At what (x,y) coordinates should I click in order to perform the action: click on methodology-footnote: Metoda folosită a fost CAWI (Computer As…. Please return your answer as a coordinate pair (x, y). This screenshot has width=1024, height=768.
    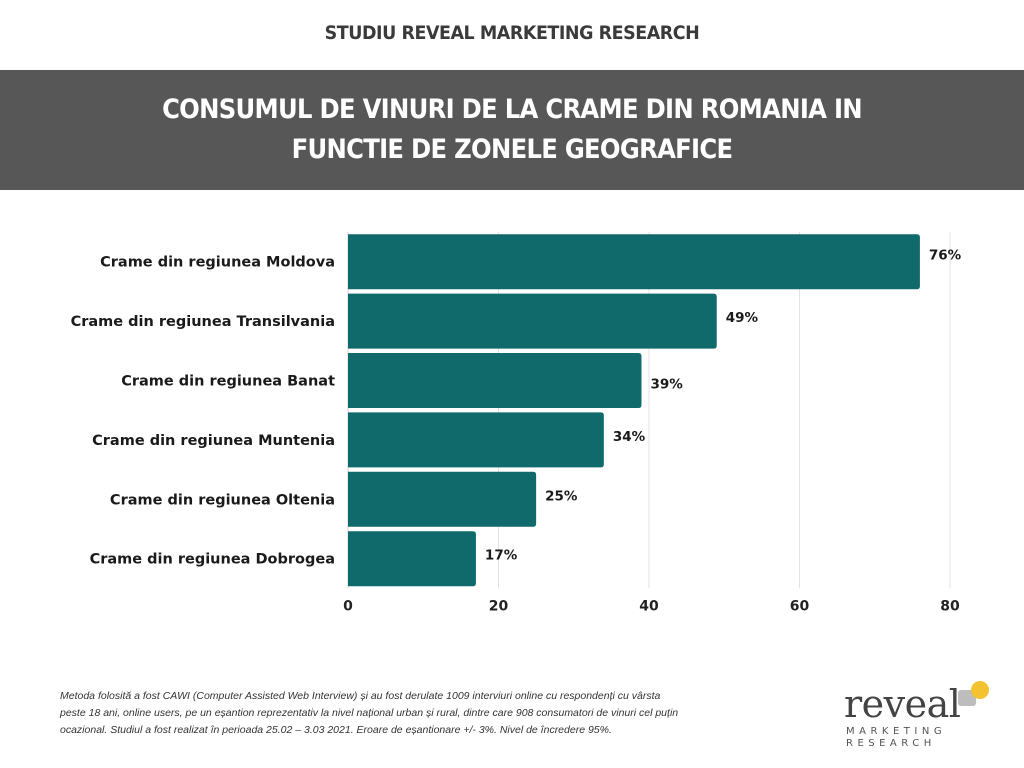
    Looking at the image, I should click on (369, 713).